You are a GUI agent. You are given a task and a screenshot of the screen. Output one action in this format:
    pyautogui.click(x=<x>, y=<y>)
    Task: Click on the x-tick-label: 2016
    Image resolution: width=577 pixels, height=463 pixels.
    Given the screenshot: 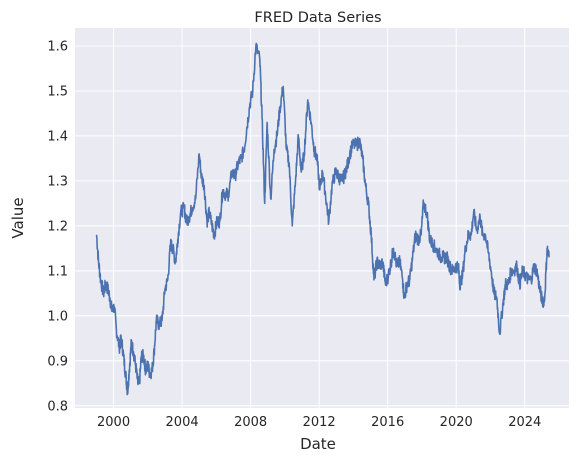 What is the action you would take?
    pyautogui.click(x=387, y=422)
    